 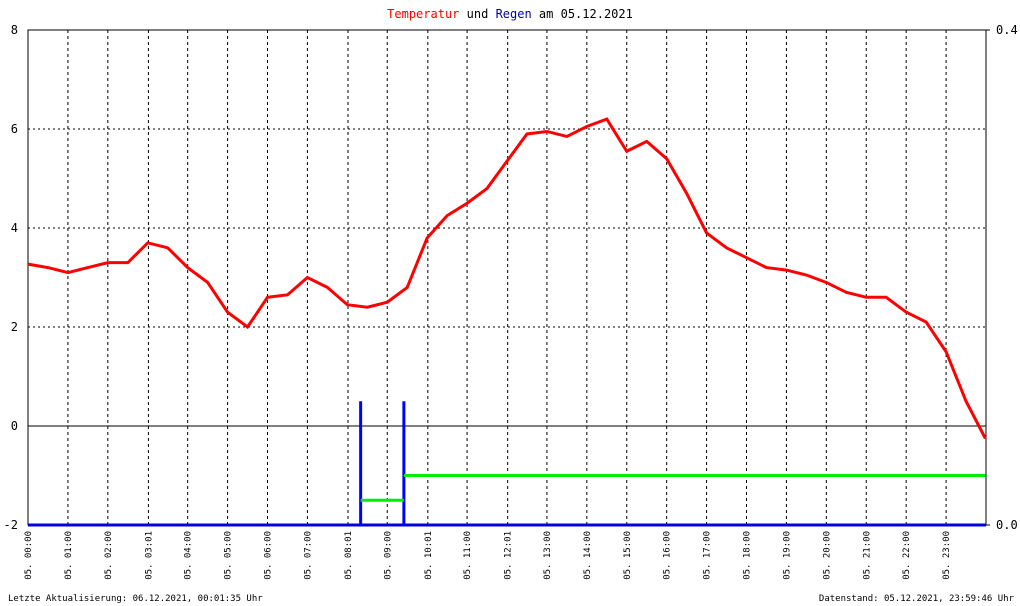 What do you see at coordinates (14, 426) in the screenshot?
I see `y-tick-label: 0` at bounding box center [14, 426].